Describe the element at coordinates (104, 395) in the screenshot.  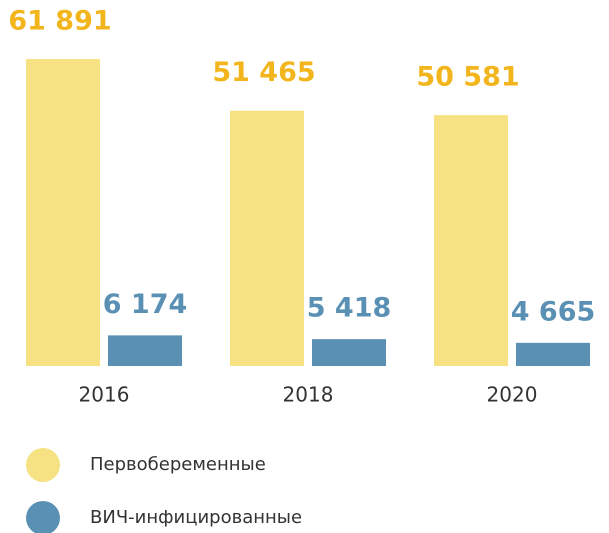
I see `x-tick-label: 2016` at that location.